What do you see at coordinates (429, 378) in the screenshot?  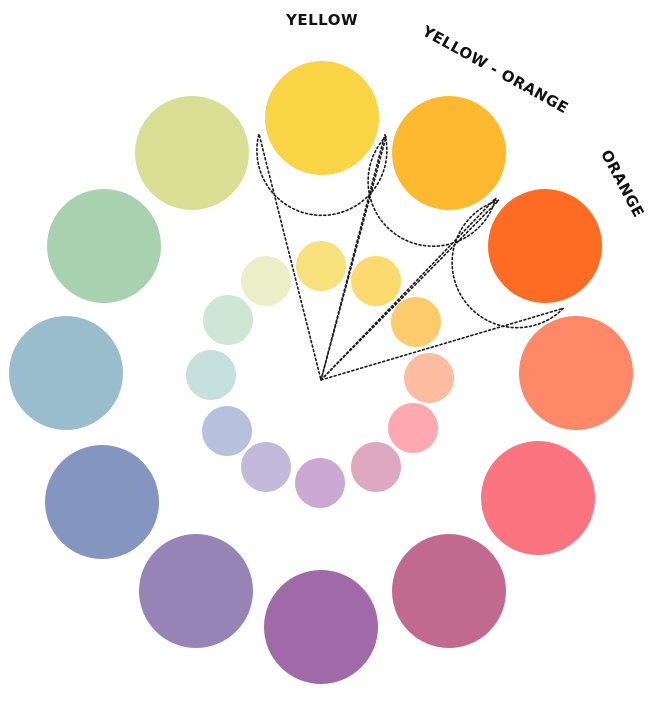 I see `inner-circle-red-orange-tint` at bounding box center [429, 378].